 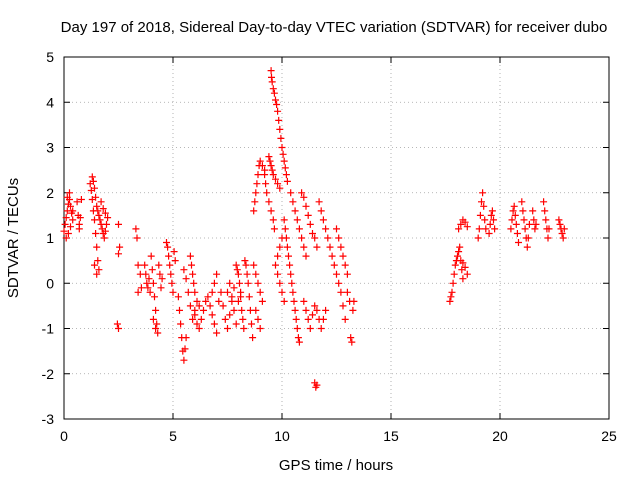 I want to click on x-axis-label: GPS time / hours, so click(x=336, y=465).